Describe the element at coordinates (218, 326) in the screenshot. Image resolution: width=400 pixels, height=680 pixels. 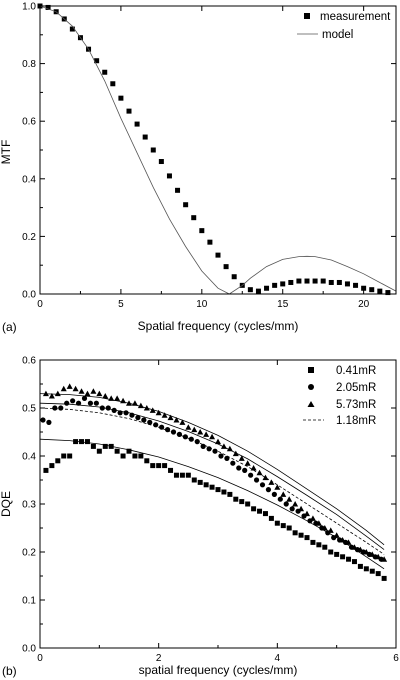
I see `panel-a-xlabel: Spatial frequency (cycles/mm)` at that location.